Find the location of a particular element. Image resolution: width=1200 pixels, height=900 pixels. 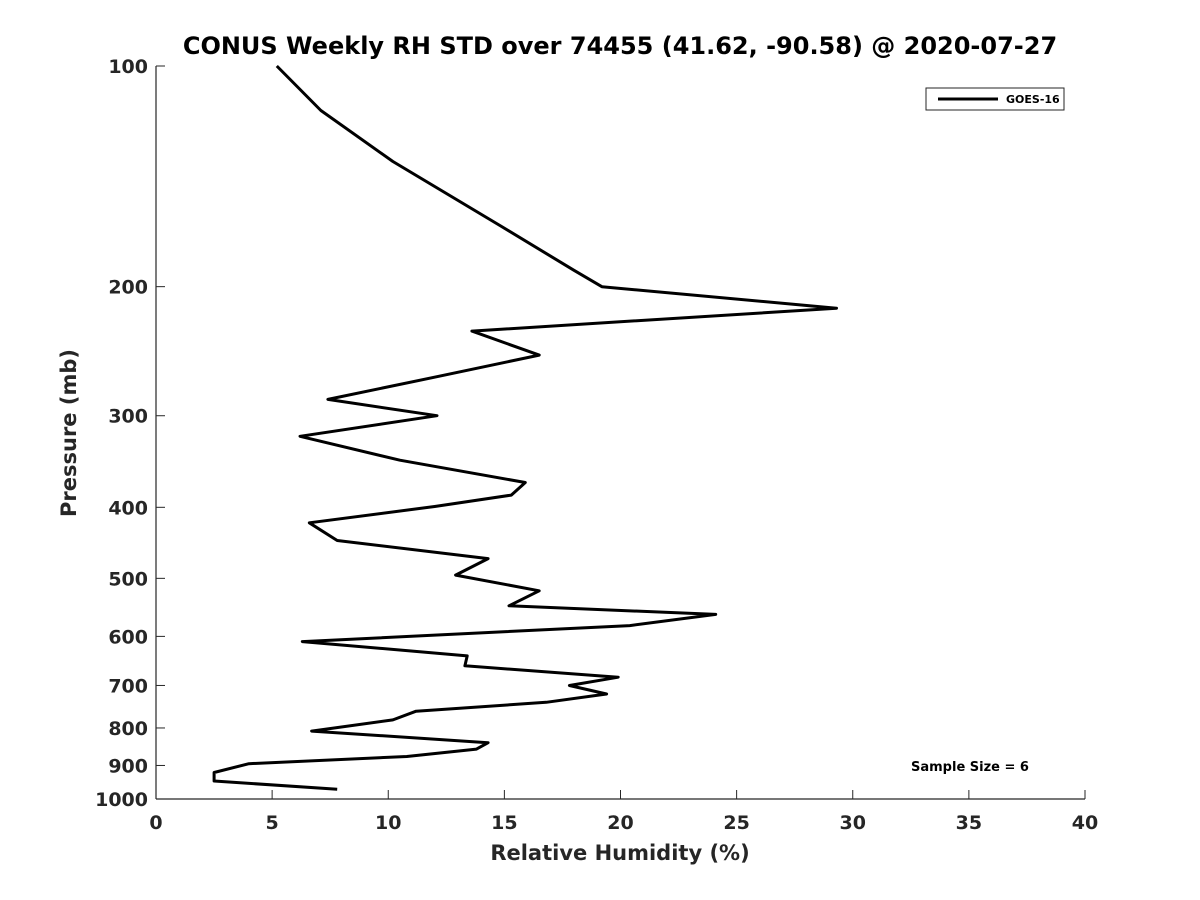

x-tick-label: 20 is located at coordinates (620, 823).